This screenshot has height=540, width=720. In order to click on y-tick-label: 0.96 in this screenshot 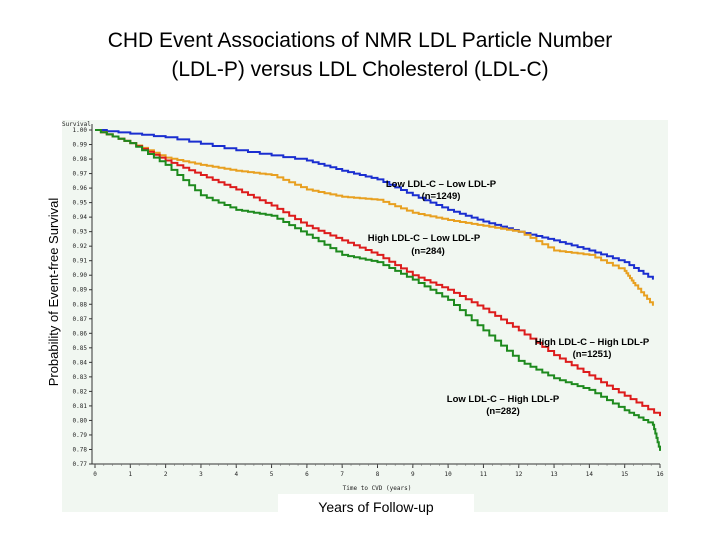, I will do `click(80, 188)`.